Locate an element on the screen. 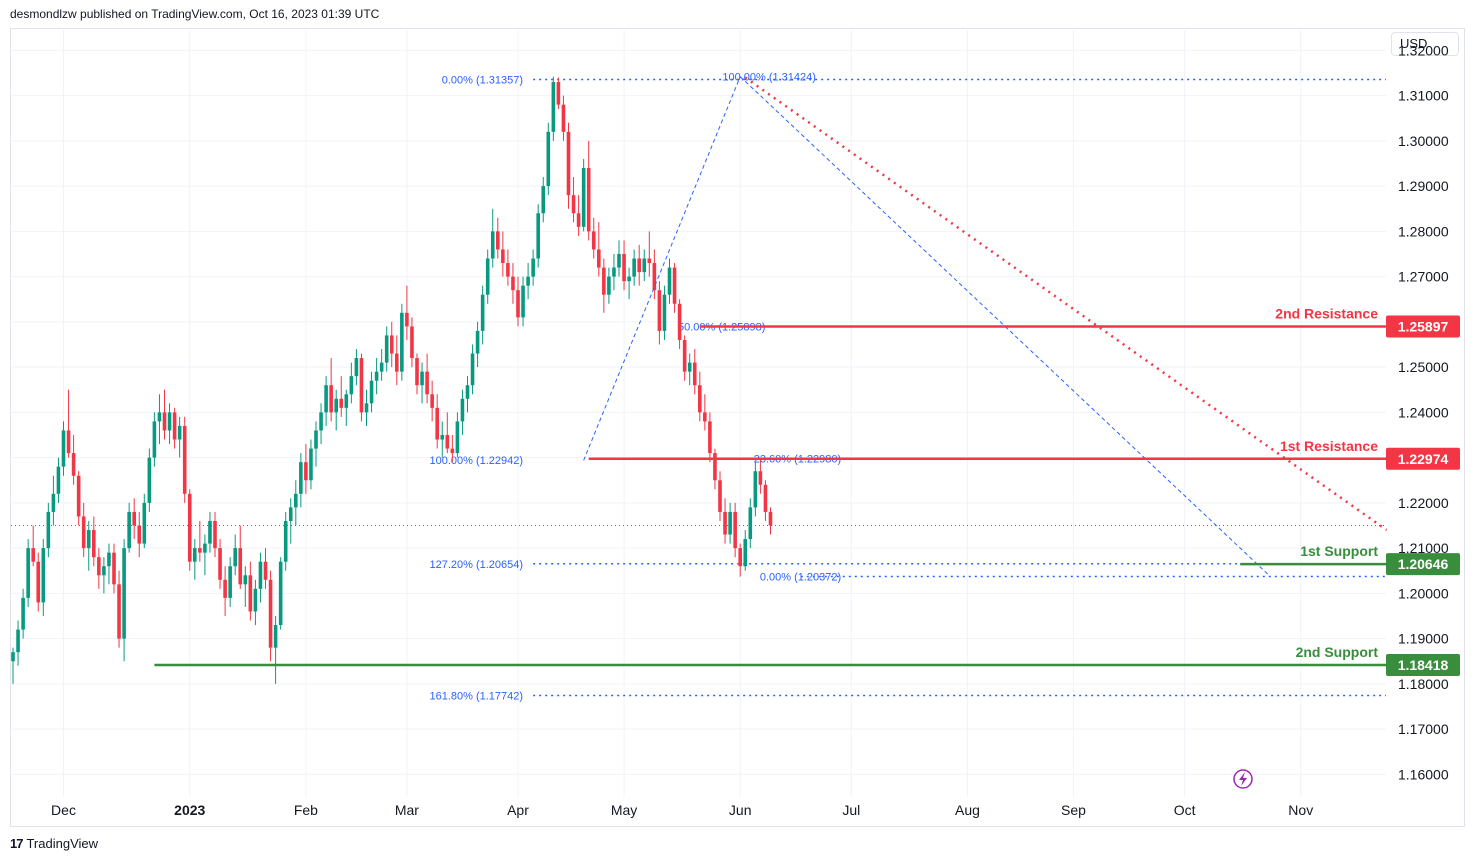 The image size is (1474, 863). x-tick-label: Apr is located at coordinates (518, 810).